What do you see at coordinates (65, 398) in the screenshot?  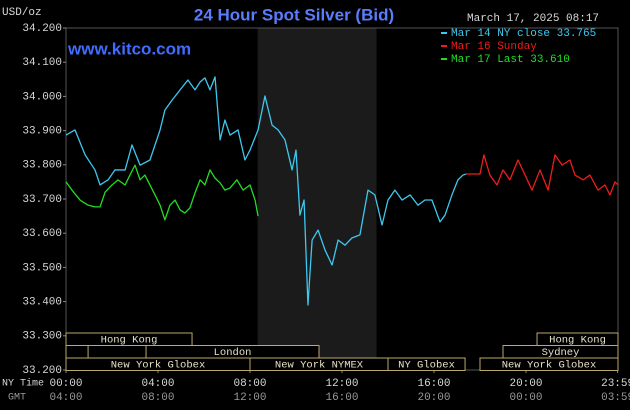 I see `x2-tick-label: 04:00` at bounding box center [65, 398].